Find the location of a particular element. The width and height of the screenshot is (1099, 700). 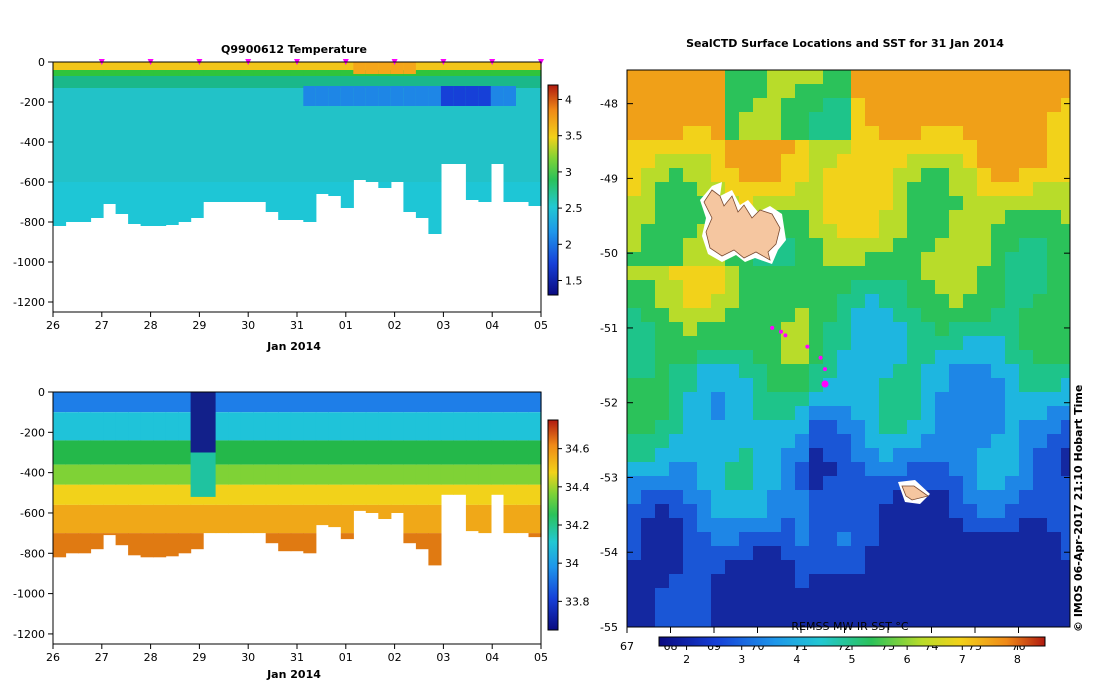

x-tick-label: 30 is located at coordinates (248, 325).